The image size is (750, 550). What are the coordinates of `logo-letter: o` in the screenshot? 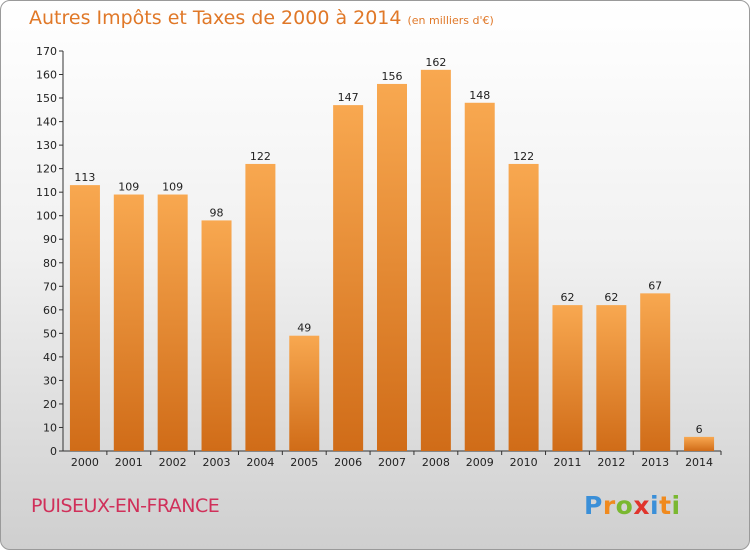 It's located at (624, 505).